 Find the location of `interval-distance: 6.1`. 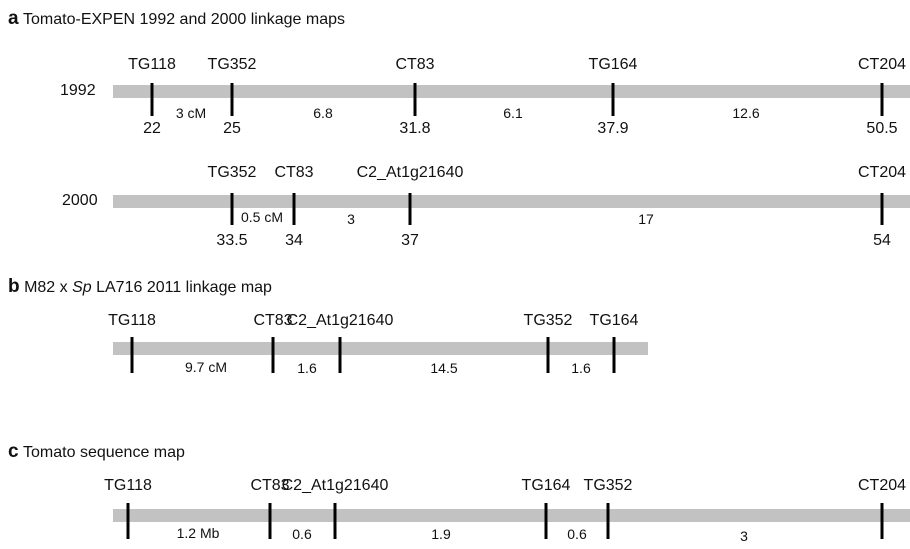

interval-distance: 6.1 is located at coordinates (513, 113).